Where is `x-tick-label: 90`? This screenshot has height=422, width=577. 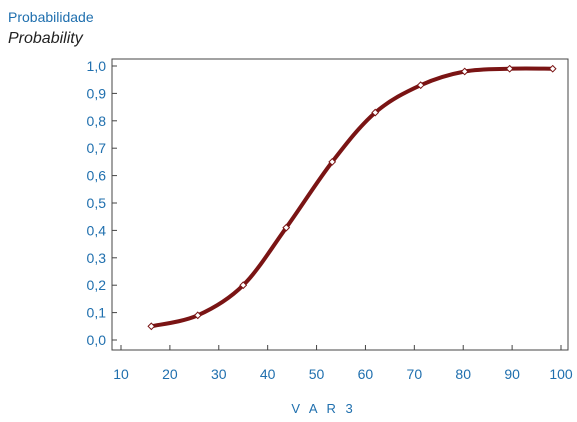 x-tick-label: 90 is located at coordinates (512, 374).